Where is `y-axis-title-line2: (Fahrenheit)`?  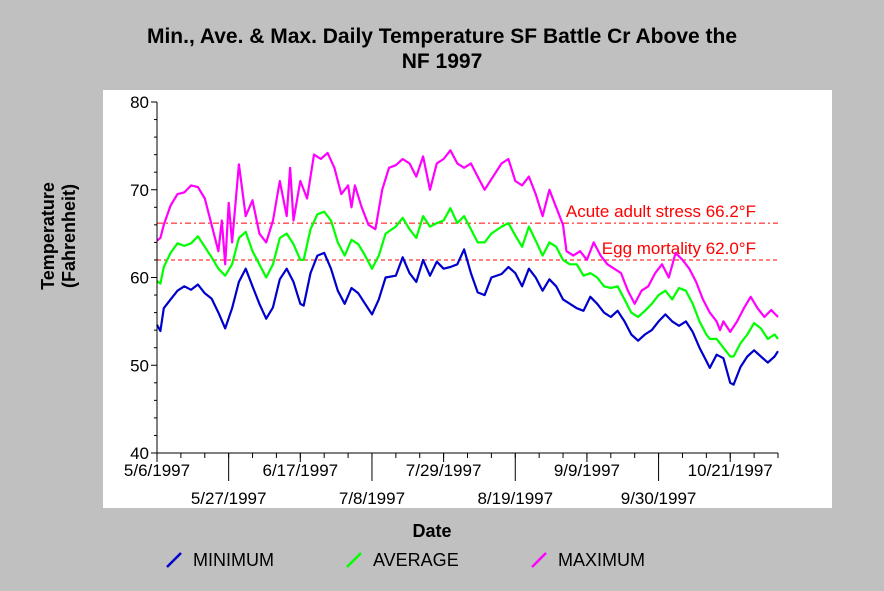
y-axis-title-line2: (Fahrenheit) is located at coordinates (69, 236).